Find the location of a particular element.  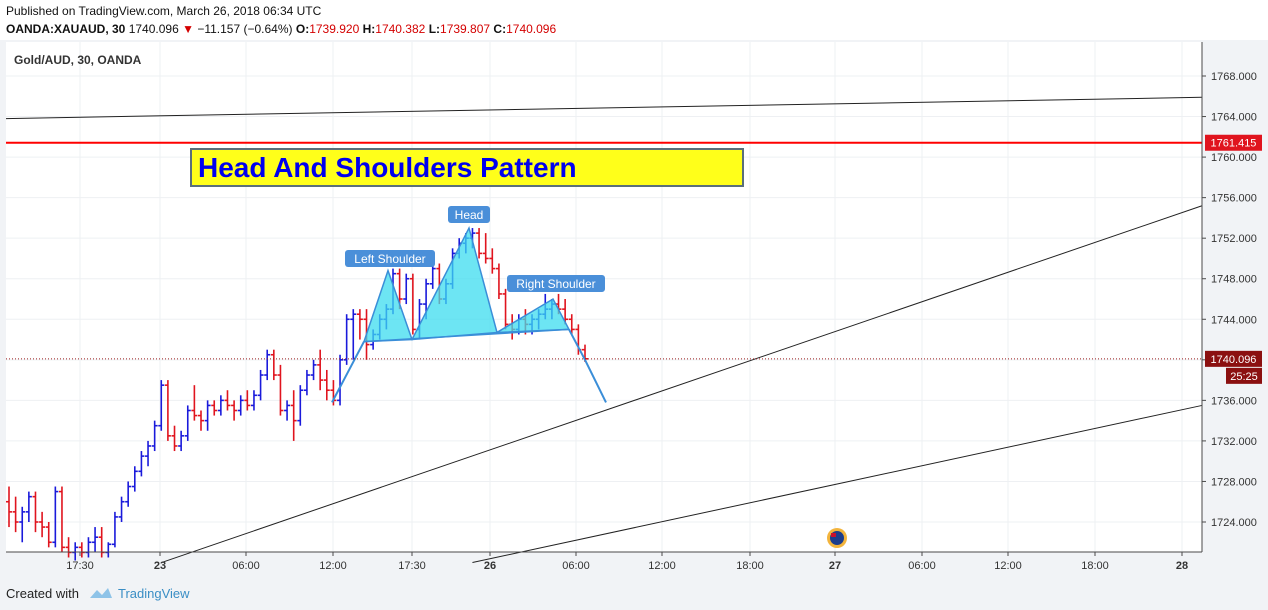

price-badge-countdown: 25:25 is located at coordinates (1244, 375).